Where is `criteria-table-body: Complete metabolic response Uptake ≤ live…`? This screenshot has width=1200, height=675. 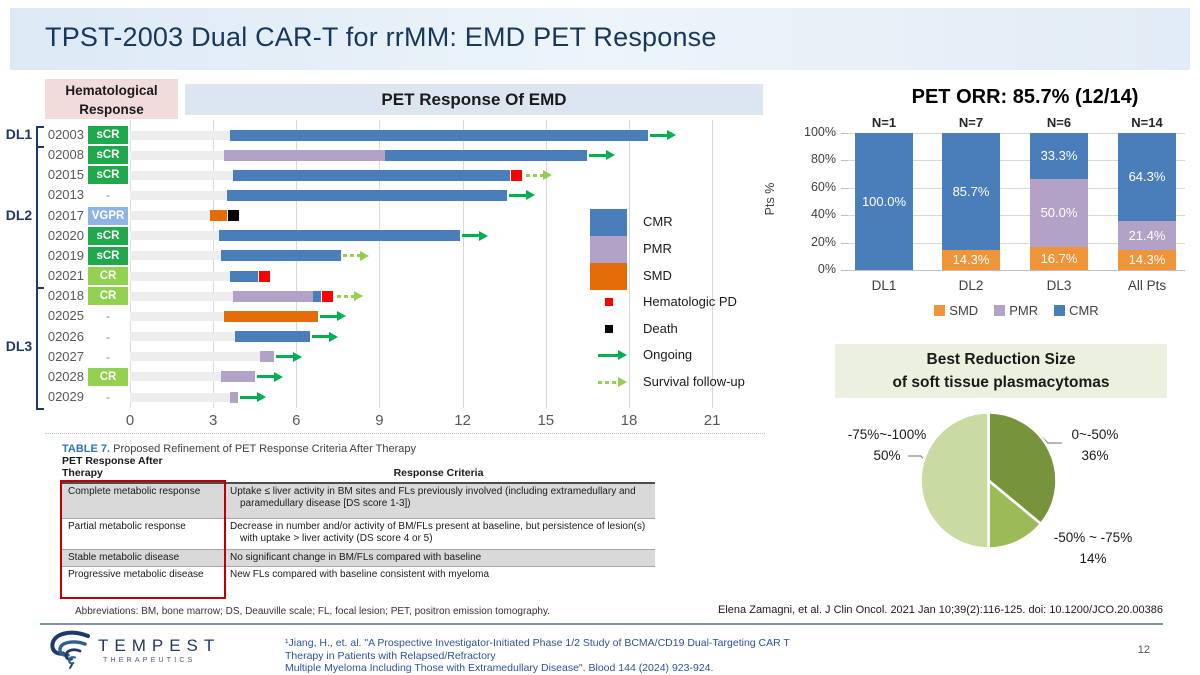 criteria-table-body: Complete metabolic response Uptake ≤ live… is located at coordinates (358, 538).